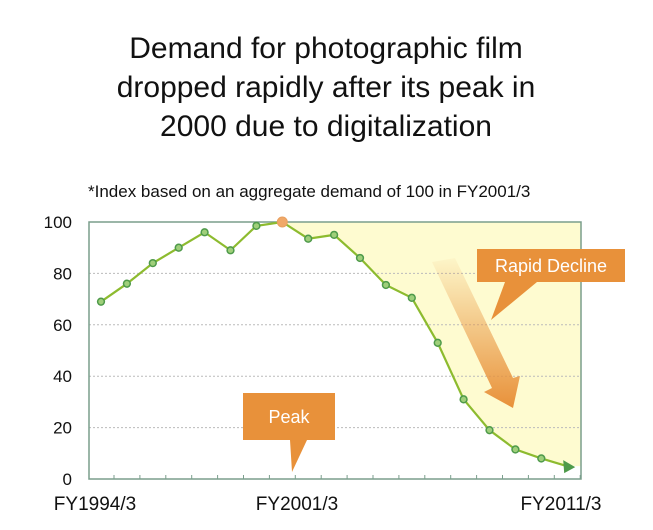 The width and height of the screenshot is (653, 530). What do you see at coordinates (62, 376) in the screenshot?
I see `y-tick-label: 40` at bounding box center [62, 376].